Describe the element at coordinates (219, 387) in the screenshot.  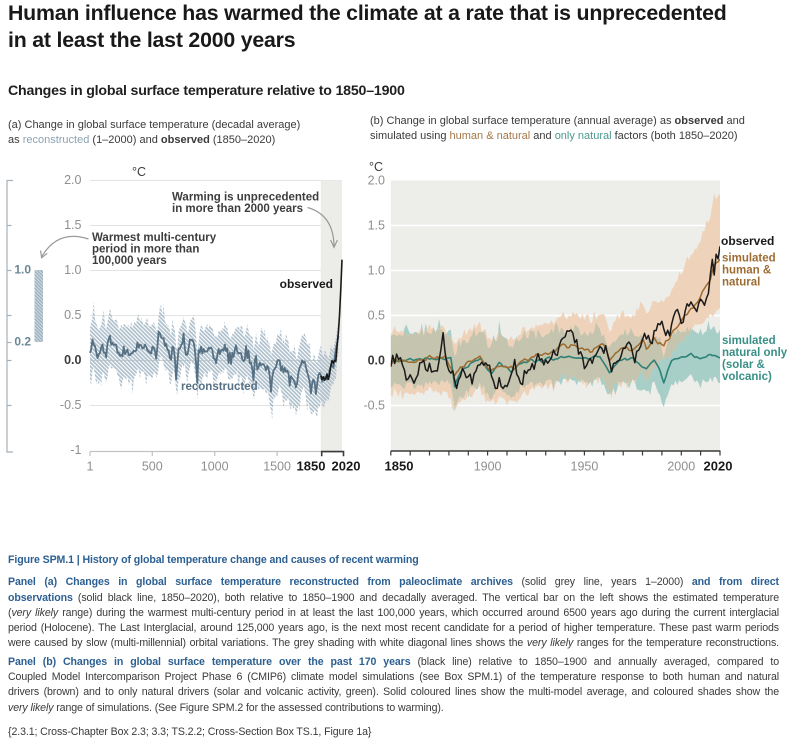
I see `svg-text: reconstructed` at that location.